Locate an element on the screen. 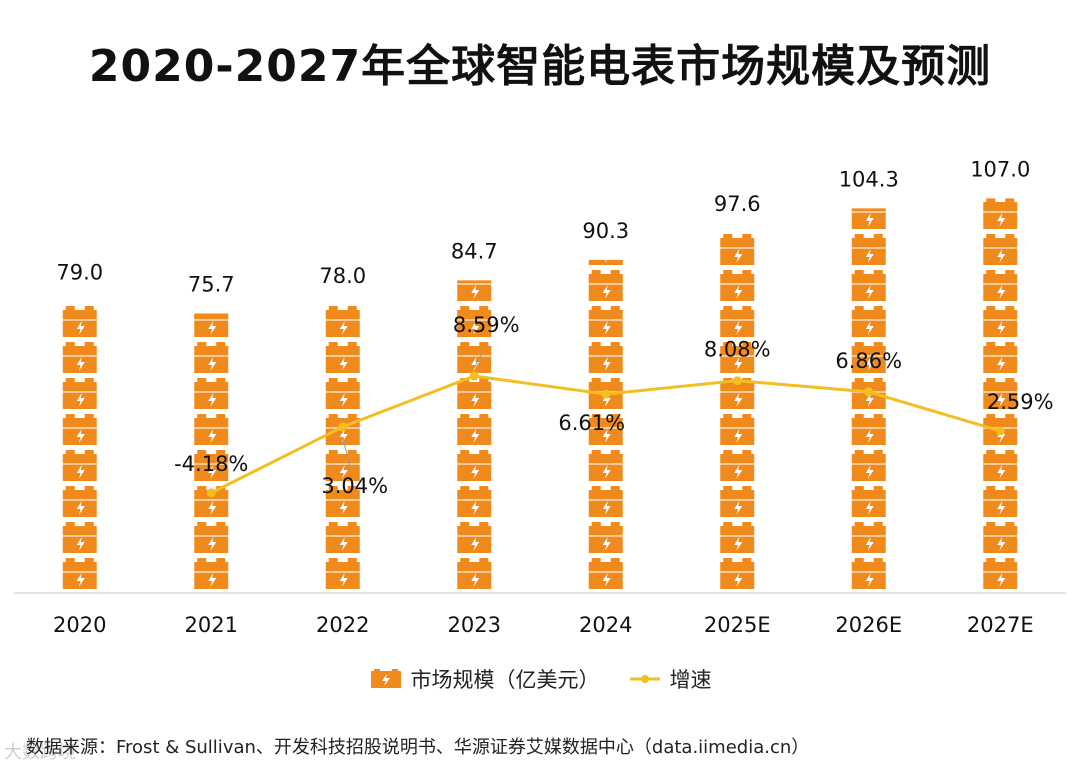  bar-2020 is located at coordinates (79, 411).